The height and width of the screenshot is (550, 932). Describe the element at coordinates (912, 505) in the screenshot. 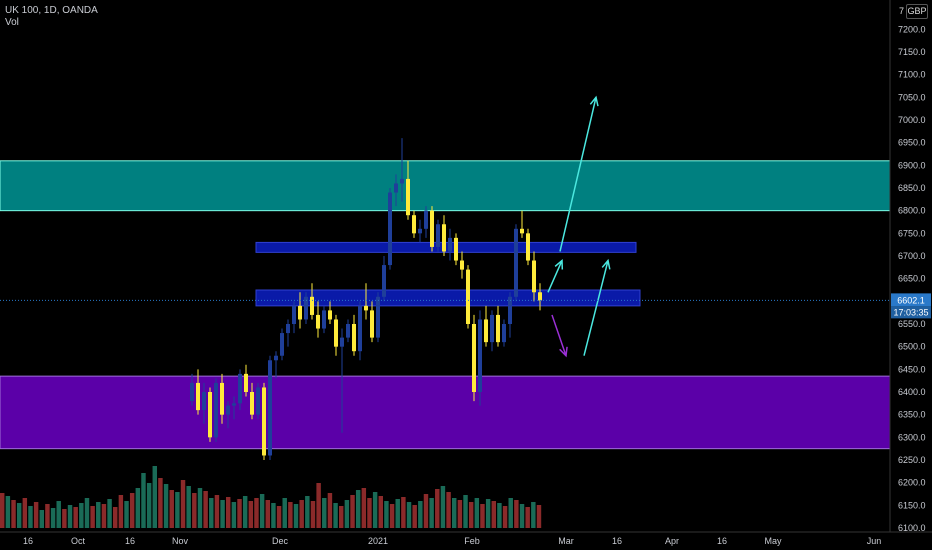

I see `y-tick-label: 6150.0` at that location.